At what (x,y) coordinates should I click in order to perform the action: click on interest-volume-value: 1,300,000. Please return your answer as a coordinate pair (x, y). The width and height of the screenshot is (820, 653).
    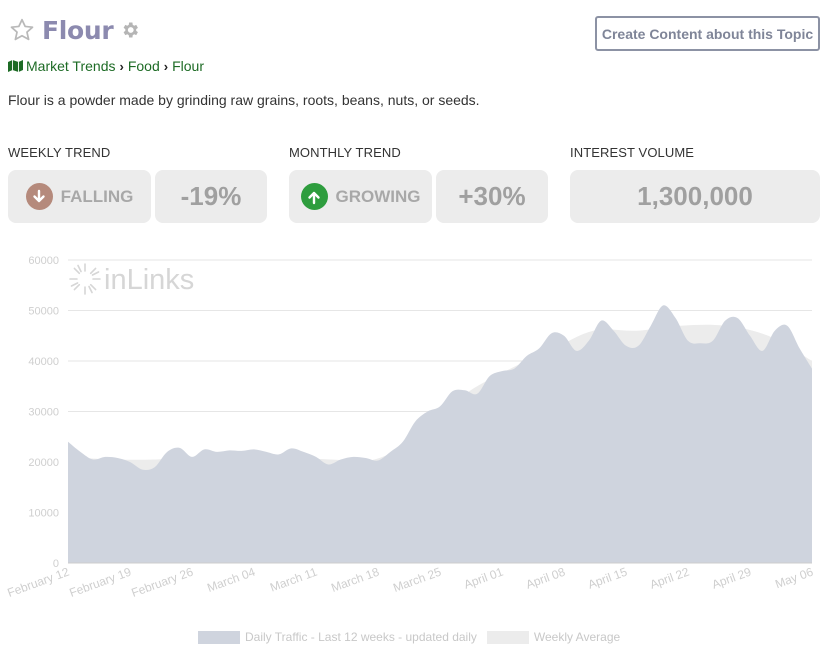
    Looking at the image, I should click on (695, 196).